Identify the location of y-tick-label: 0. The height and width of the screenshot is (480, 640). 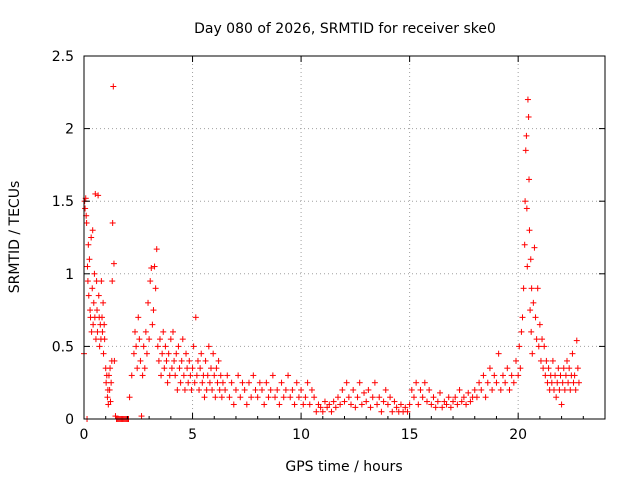
(69, 420).